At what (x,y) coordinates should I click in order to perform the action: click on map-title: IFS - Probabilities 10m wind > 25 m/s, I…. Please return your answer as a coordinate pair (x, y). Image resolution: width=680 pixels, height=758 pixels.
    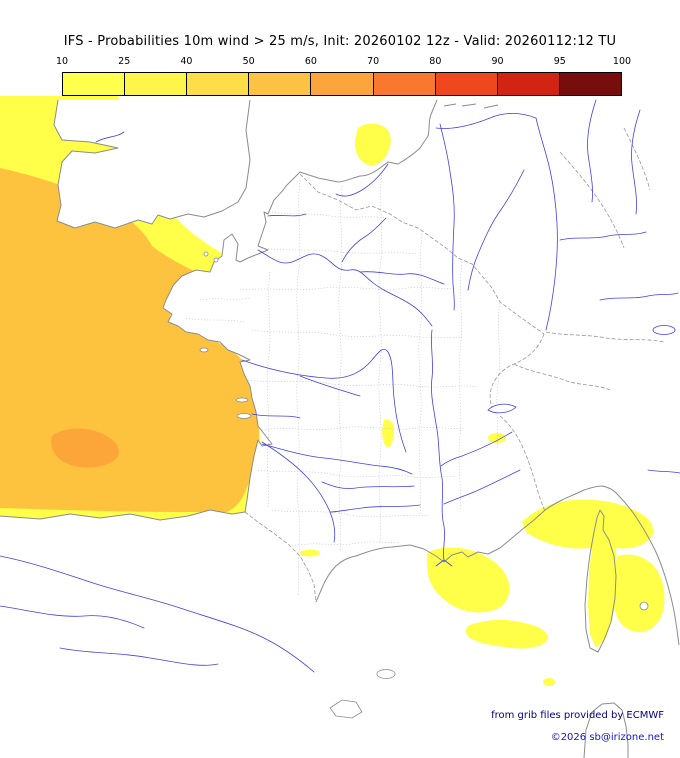
    Looking at the image, I should click on (340, 41).